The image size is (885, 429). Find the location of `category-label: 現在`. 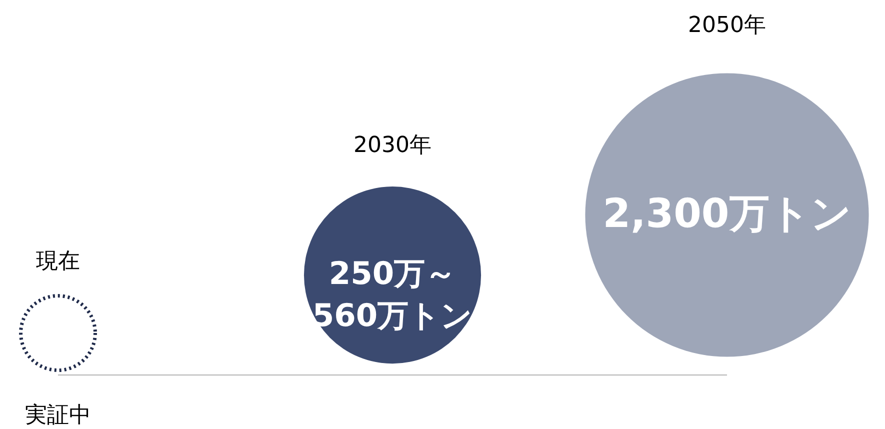

category-label: 現在 is located at coordinates (58, 261).